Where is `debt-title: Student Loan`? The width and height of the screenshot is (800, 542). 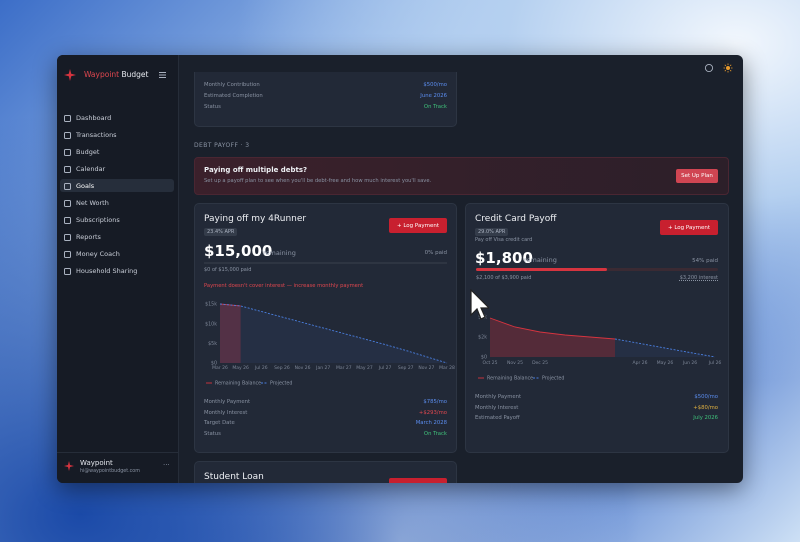
debt-title: Student Loan is located at coordinates (234, 477).